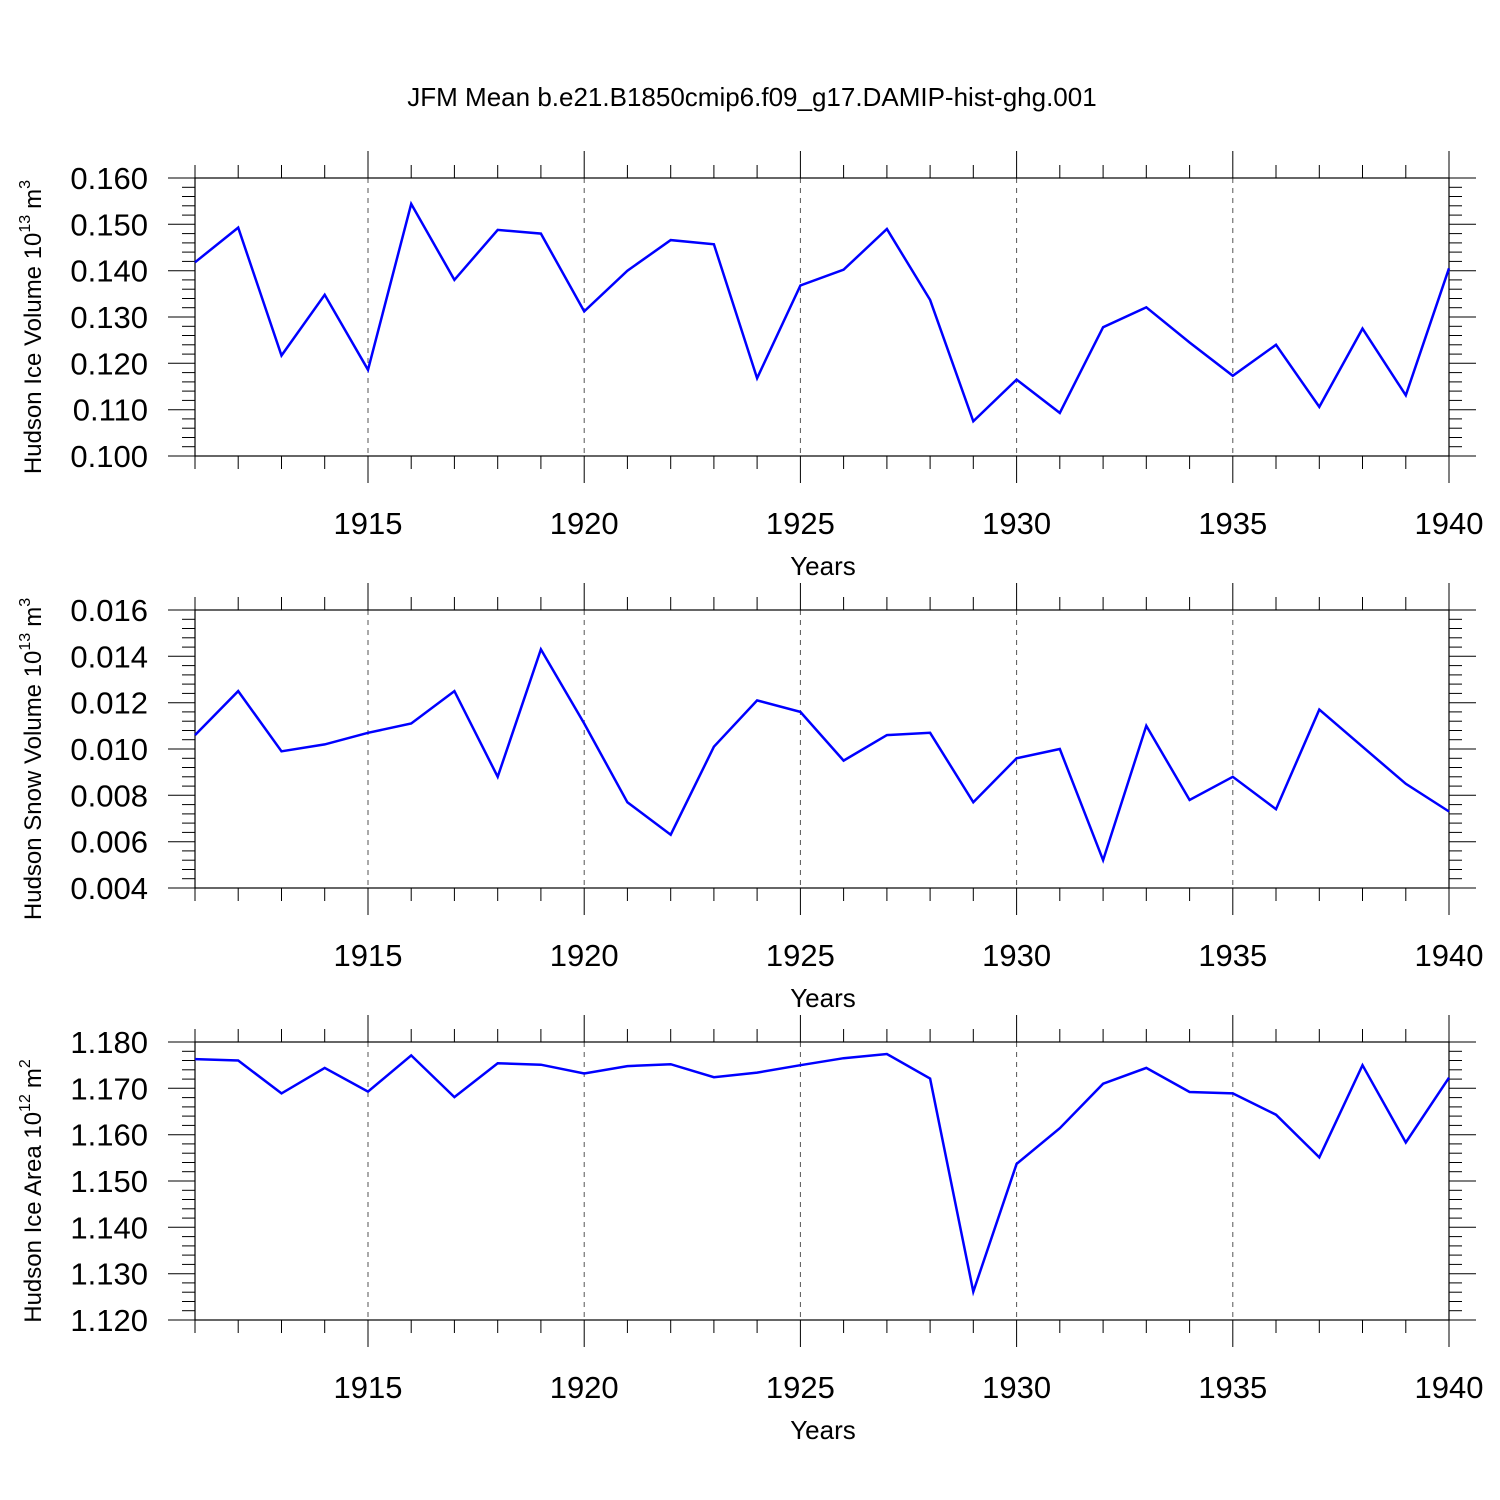  What do you see at coordinates (25, 1103) in the screenshot?
I see `y-axis-title-exponent: 12` at bounding box center [25, 1103].